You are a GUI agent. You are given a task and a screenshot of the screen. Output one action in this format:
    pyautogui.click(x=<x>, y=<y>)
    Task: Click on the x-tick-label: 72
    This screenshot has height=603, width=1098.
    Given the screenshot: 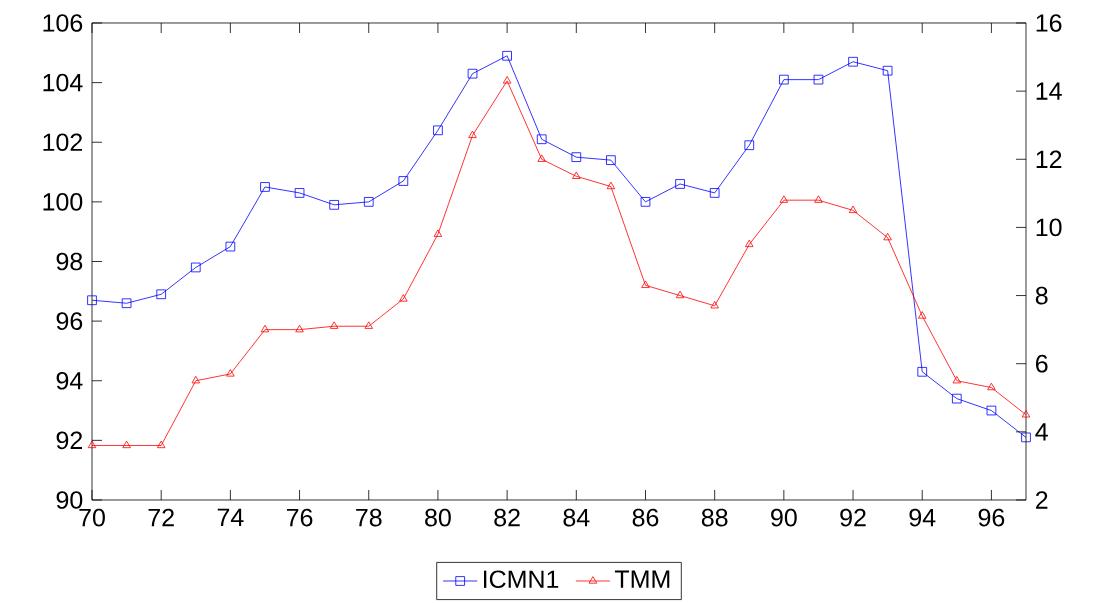 What is the action you would take?
    pyautogui.click(x=161, y=517)
    